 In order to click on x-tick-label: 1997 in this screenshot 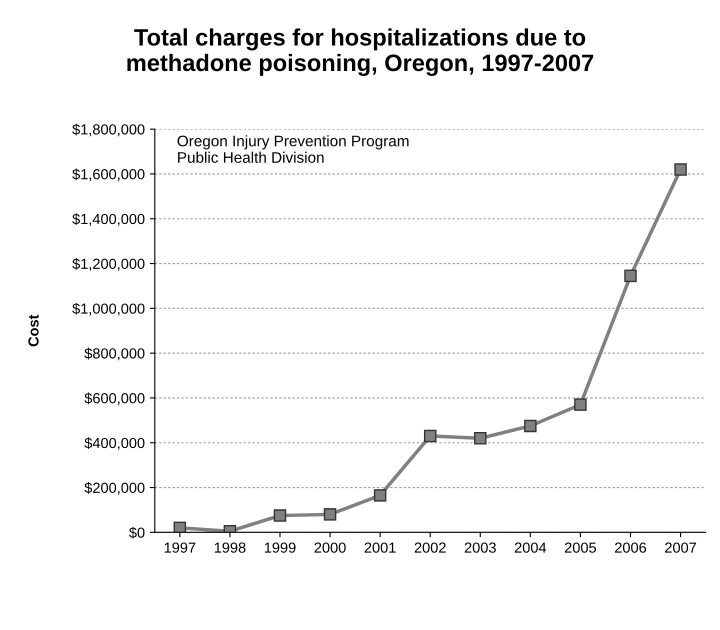, I will do `click(180, 547)`.